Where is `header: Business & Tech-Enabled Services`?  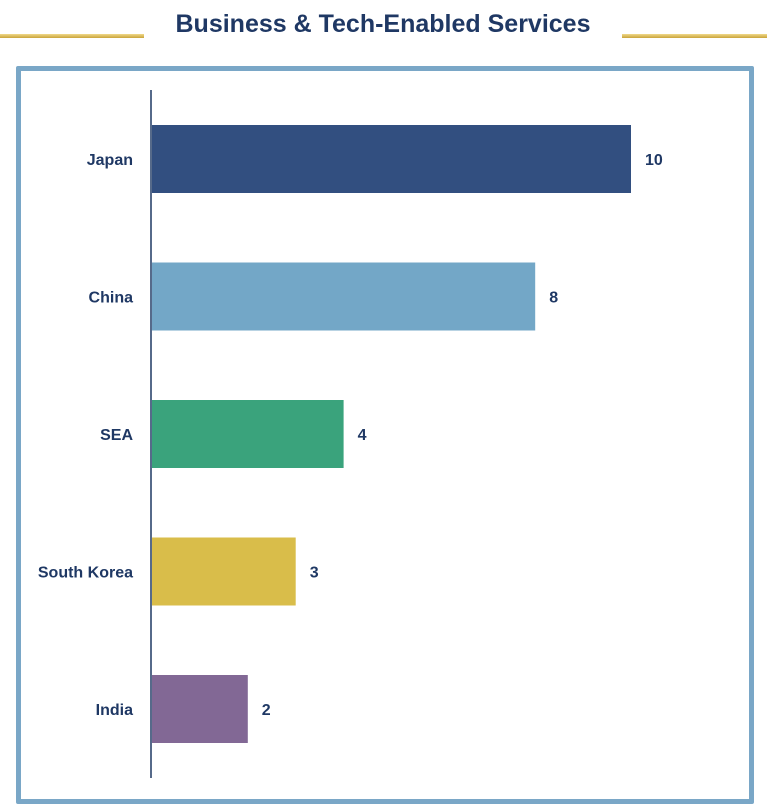
header: Business & Tech-Enabled Services is located at coordinates (383, 30).